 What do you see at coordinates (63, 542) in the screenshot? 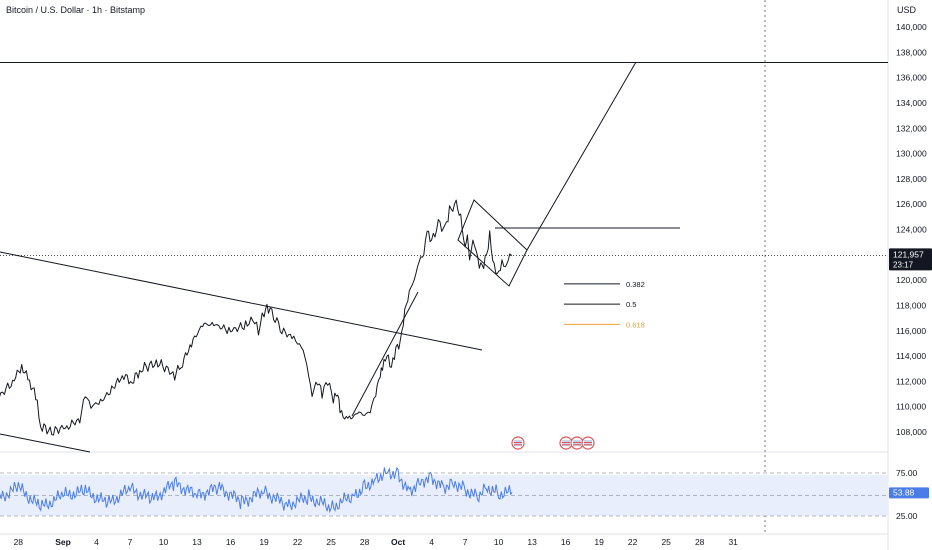
I see `time-tick-label: Sep` at bounding box center [63, 542].